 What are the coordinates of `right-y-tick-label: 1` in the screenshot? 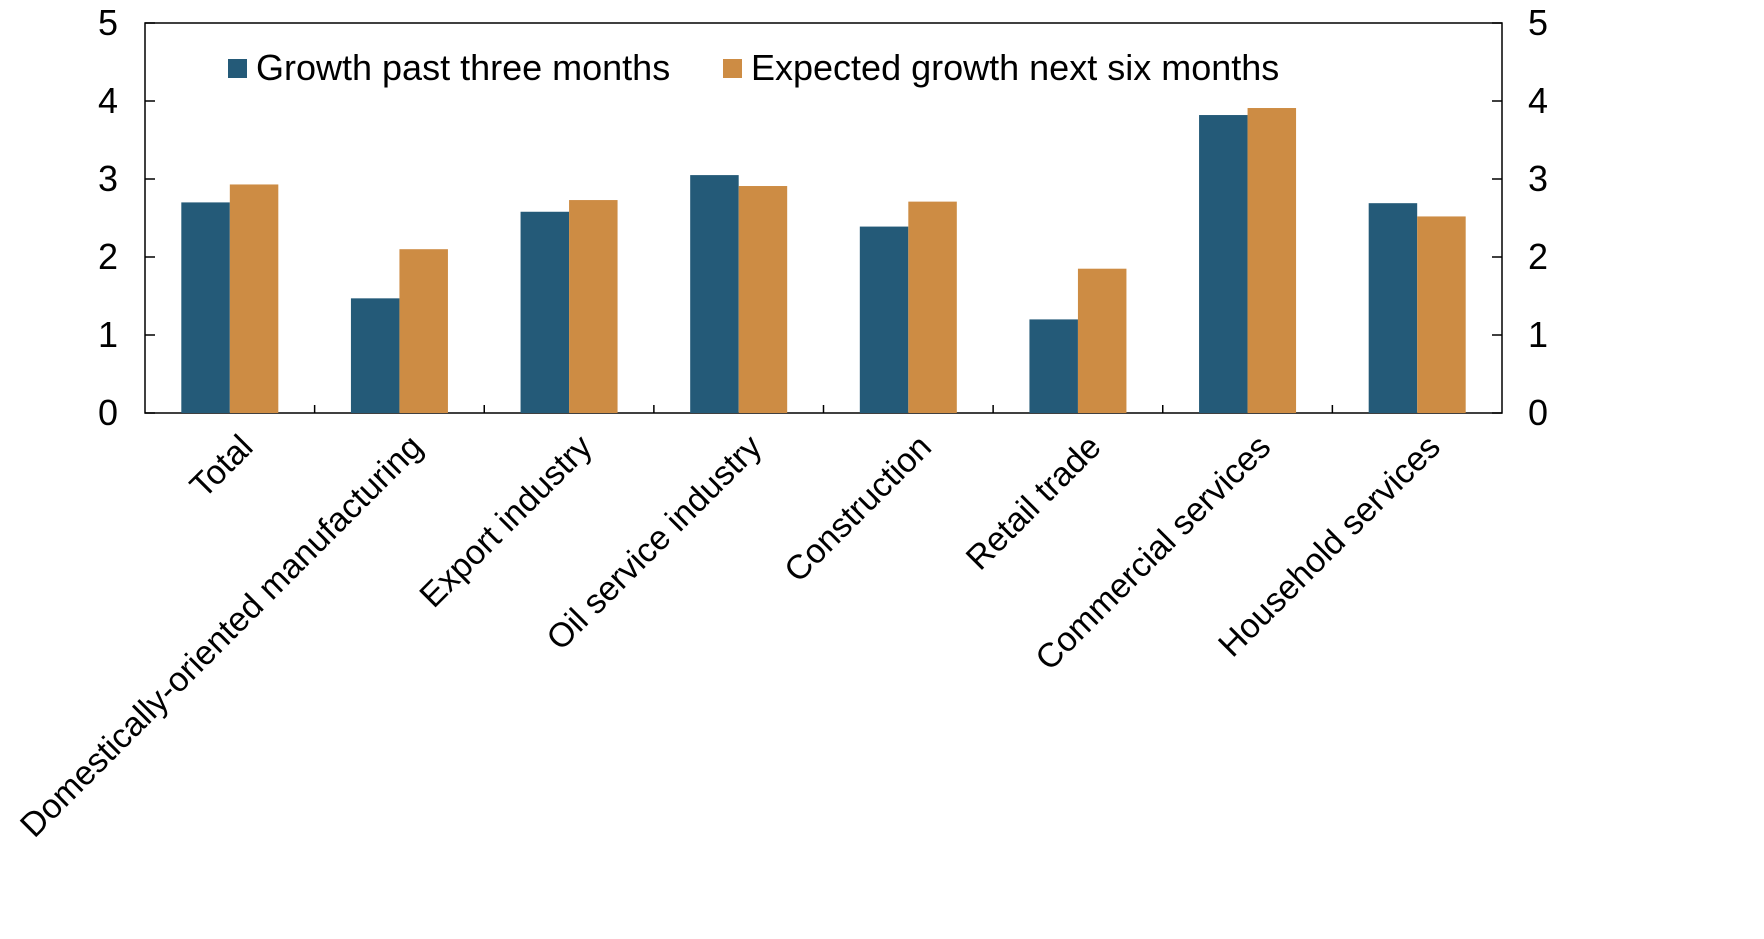 It's located at (1538, 334).